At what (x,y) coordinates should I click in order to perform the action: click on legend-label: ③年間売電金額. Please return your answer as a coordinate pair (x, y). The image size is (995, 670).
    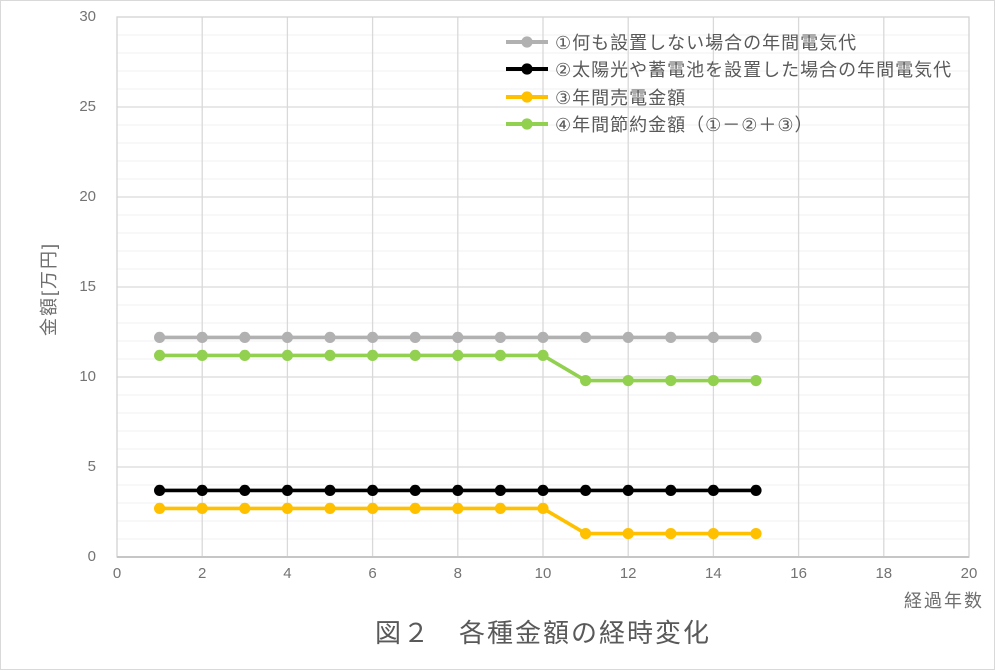
    Looking at the image, I should click on (621, 97).